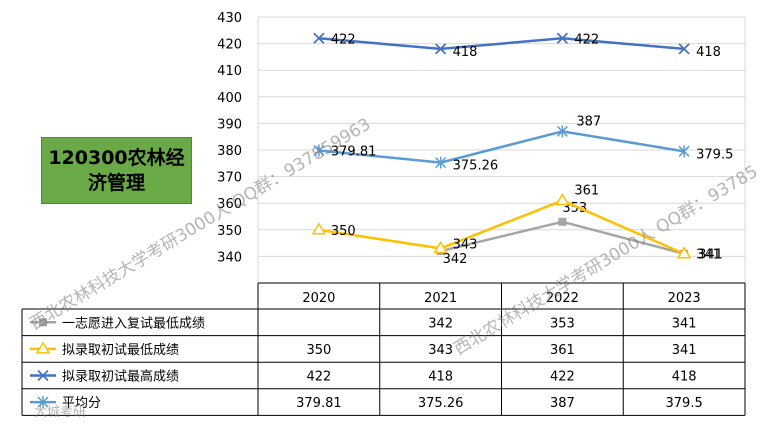  What do you see at coordinates (229, 257) in the screenshot?
I see `y-tick-label-340: 340` at bounding box center [229, 257].